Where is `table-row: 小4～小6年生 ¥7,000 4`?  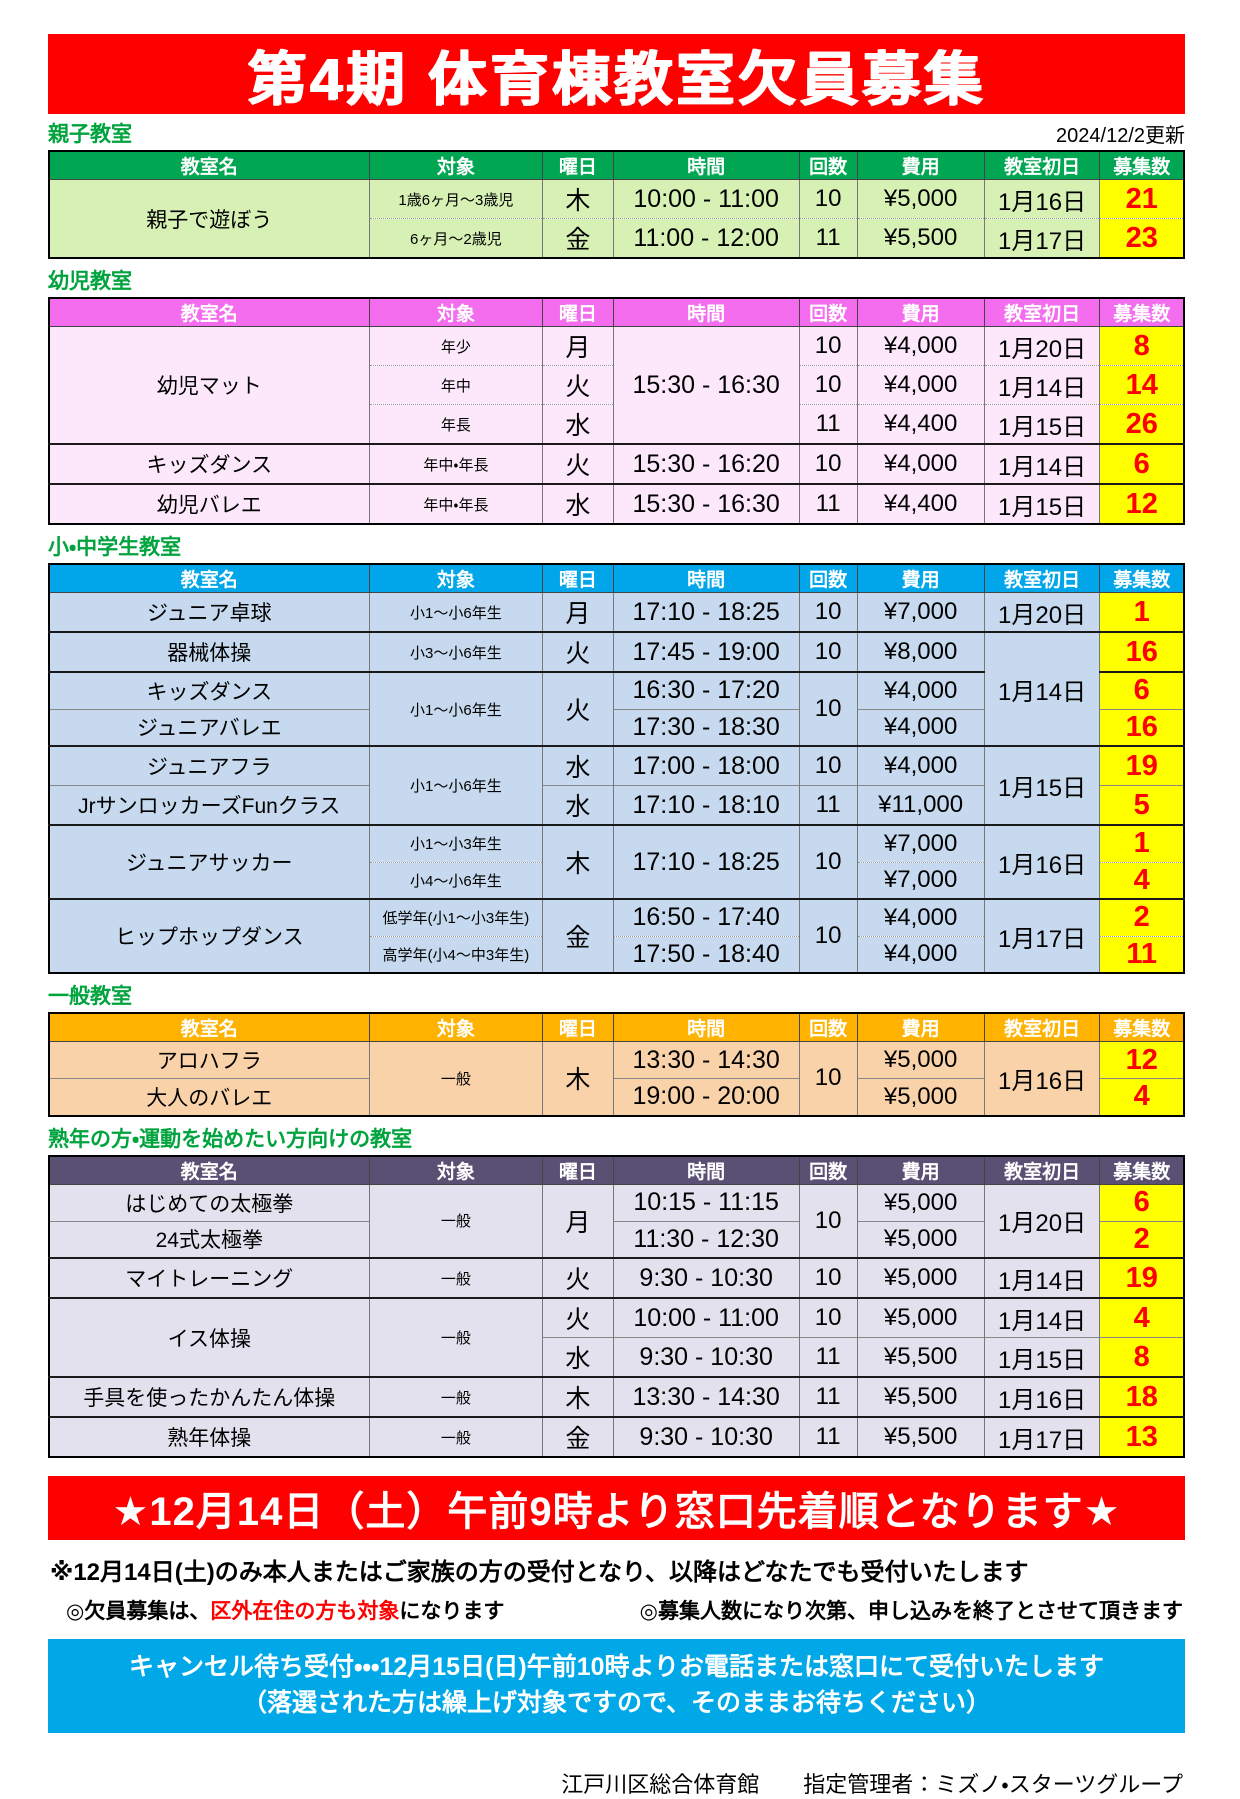 table-row: 小4～小6年生 ¥7,000 4 is located at coordinates (617, 880).